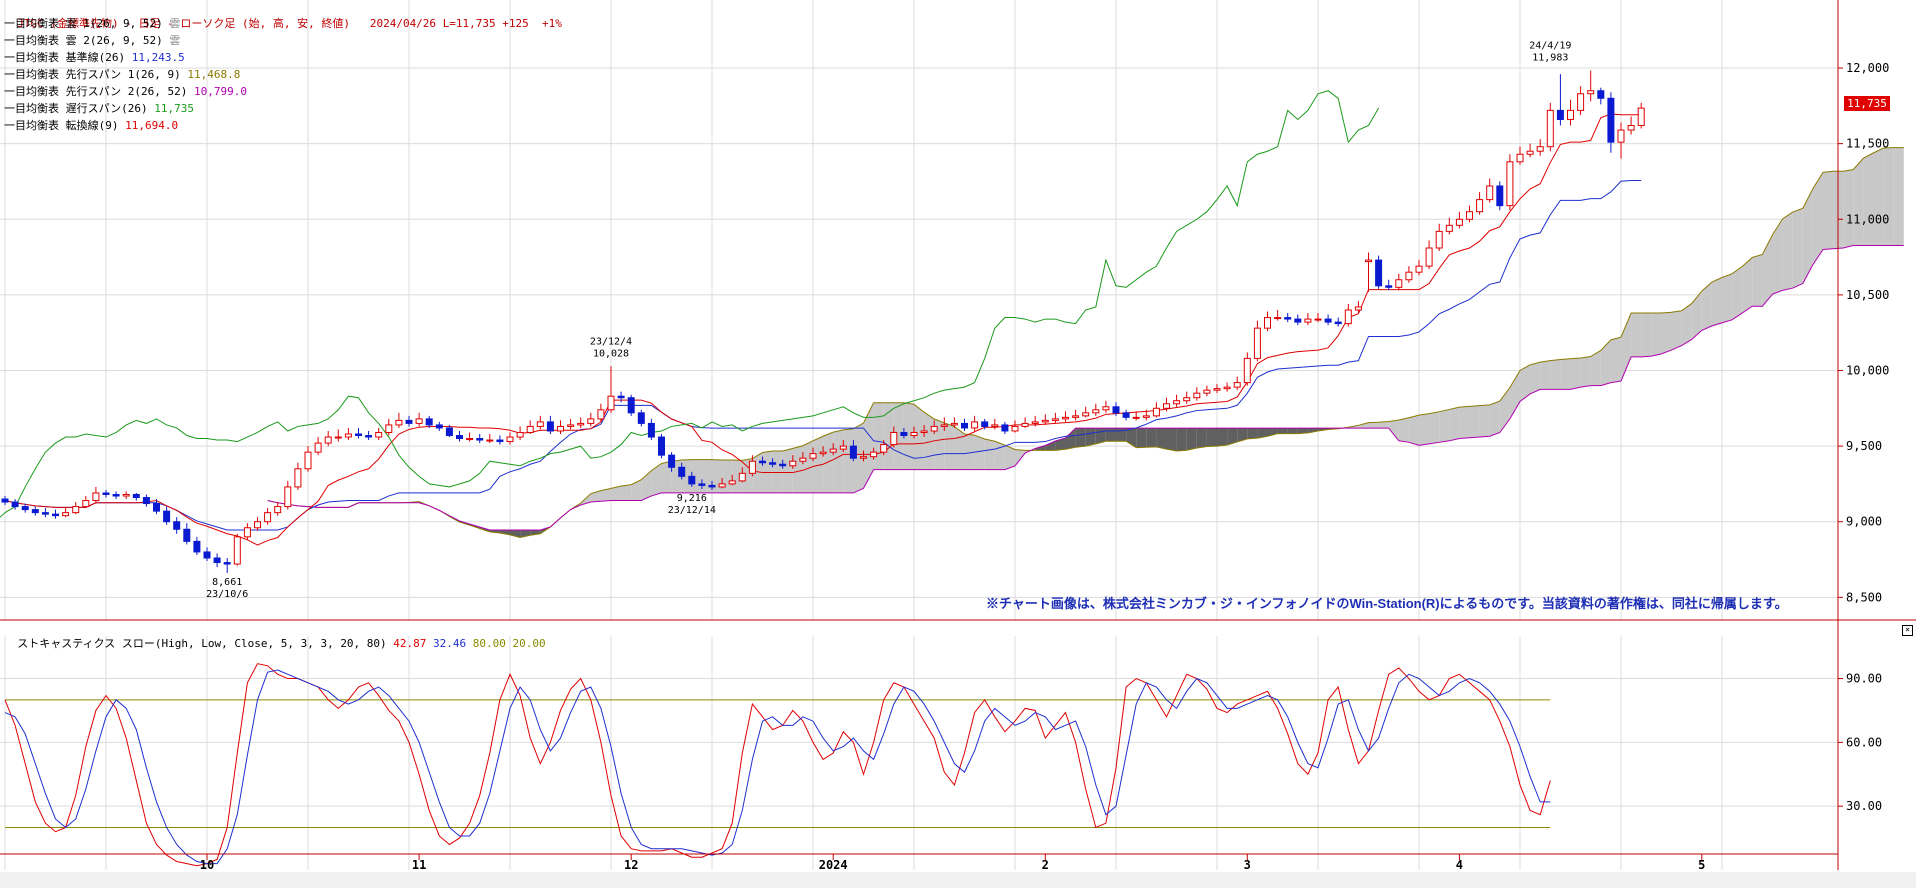 The height and width of the screenshot is (888, 1916). What do you see at coordinates (450, 643) in the screenshot?
I see `stoch-d-value: 32.46` at bounding box center [450, 643].